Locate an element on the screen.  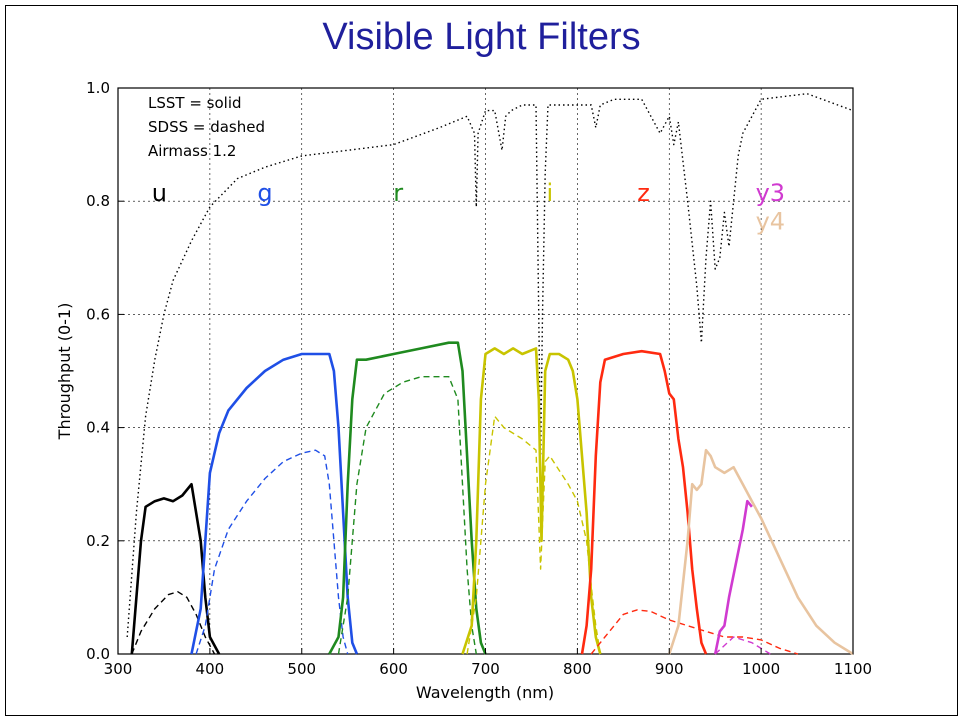
y-tick-label: 1.0 is located at coordinates (98, 88).